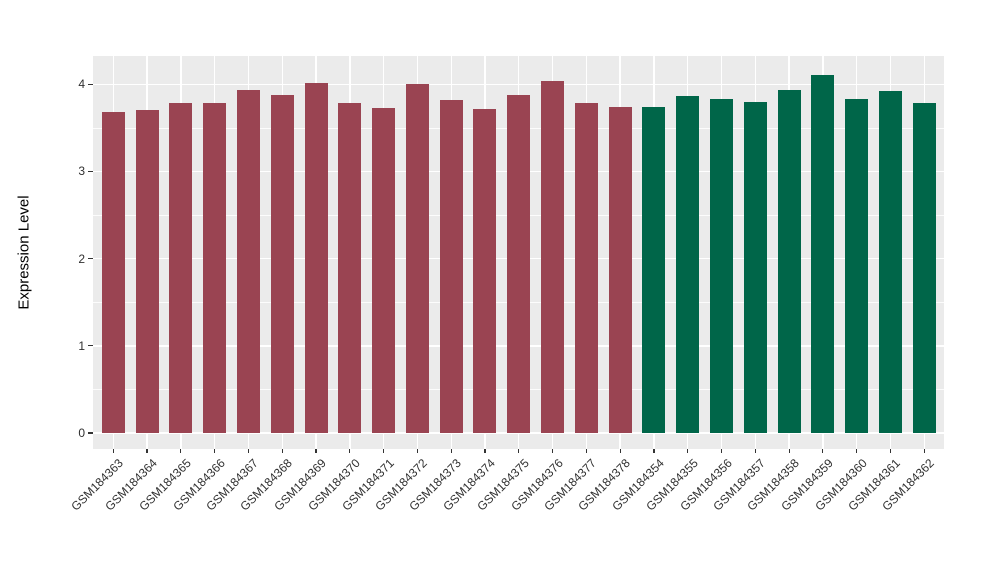 This screenshot has width=1000, height=580. What do you see at coordinates (620, 269) in the screenshot?
I see `bar-GSM184378` at bounding box center [620, 269].